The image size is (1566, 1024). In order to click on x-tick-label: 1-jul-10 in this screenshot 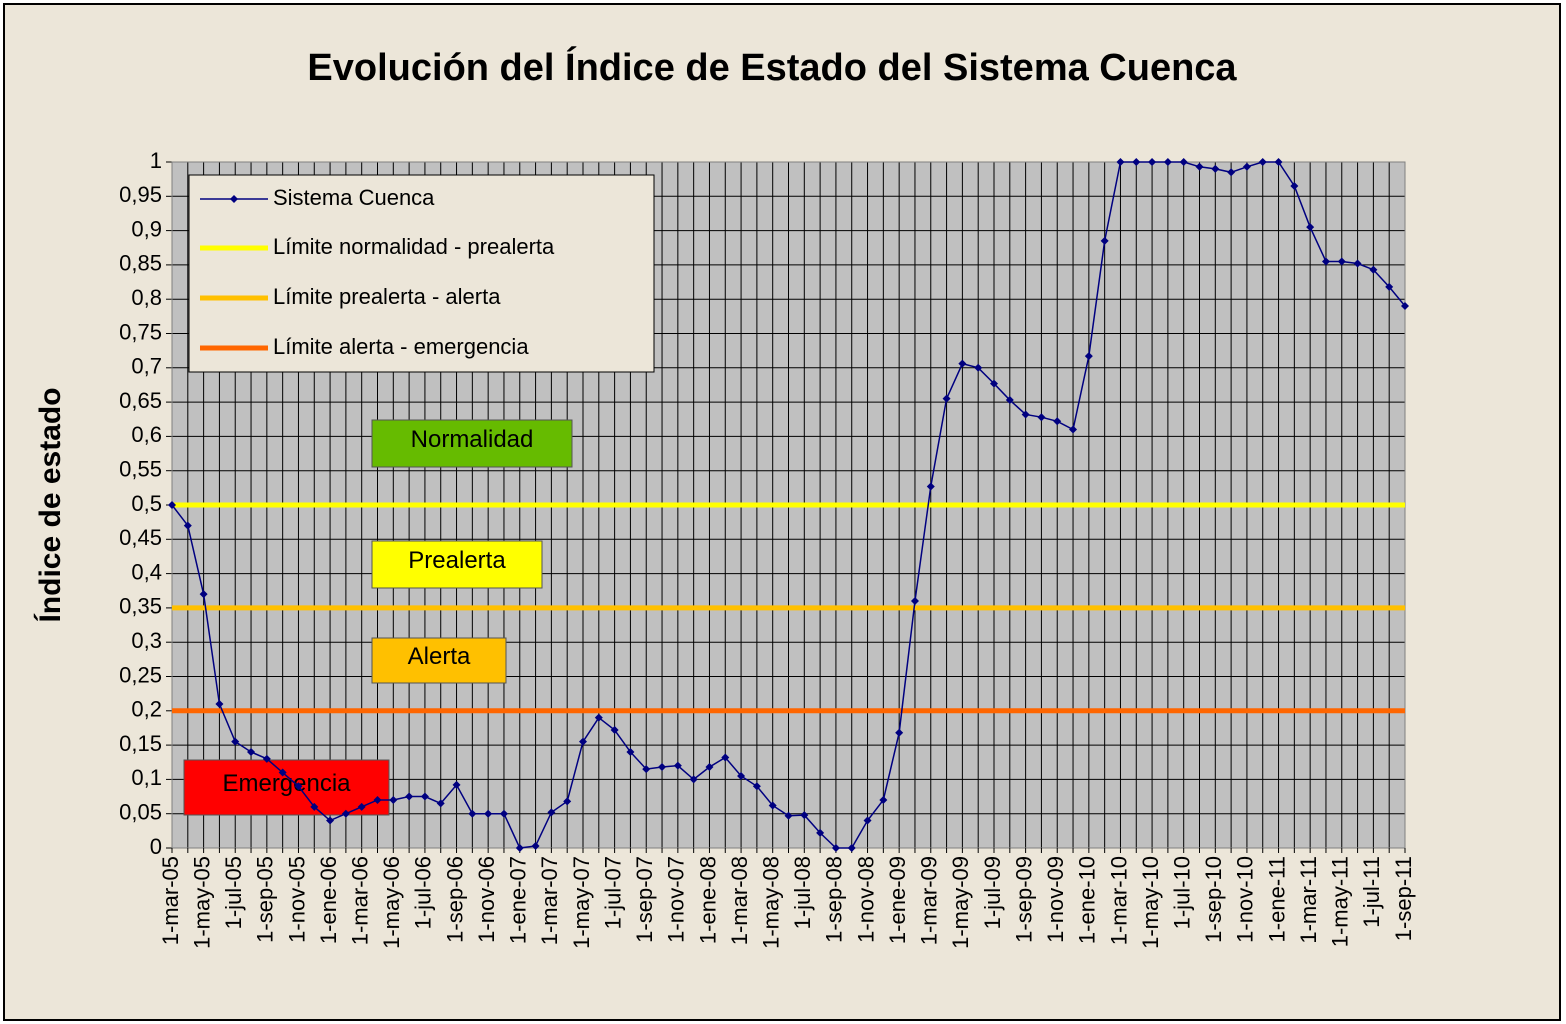, I will do `click(1182, 892)`.